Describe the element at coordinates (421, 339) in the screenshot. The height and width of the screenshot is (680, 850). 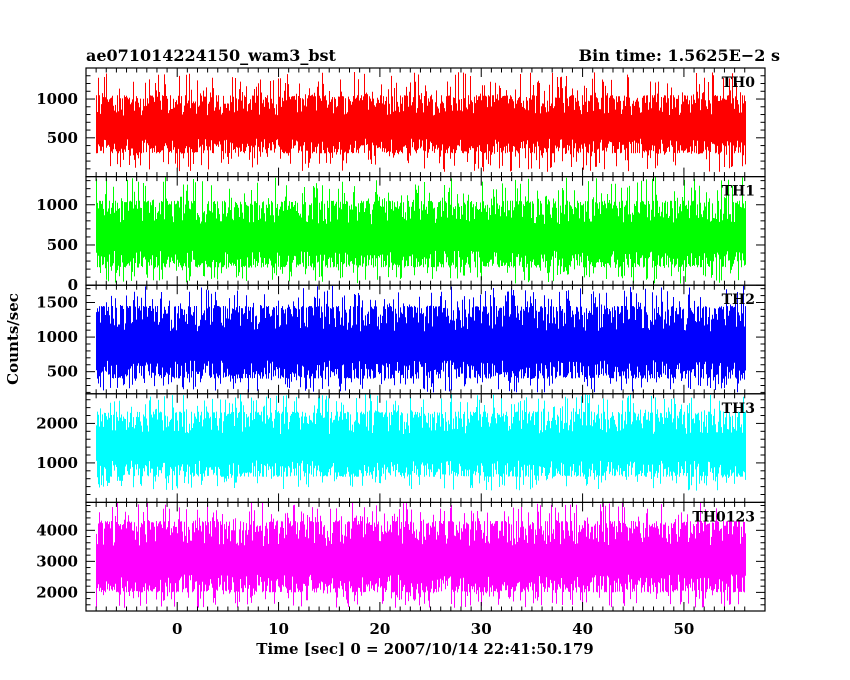
I see `series-th2-line` at that location.